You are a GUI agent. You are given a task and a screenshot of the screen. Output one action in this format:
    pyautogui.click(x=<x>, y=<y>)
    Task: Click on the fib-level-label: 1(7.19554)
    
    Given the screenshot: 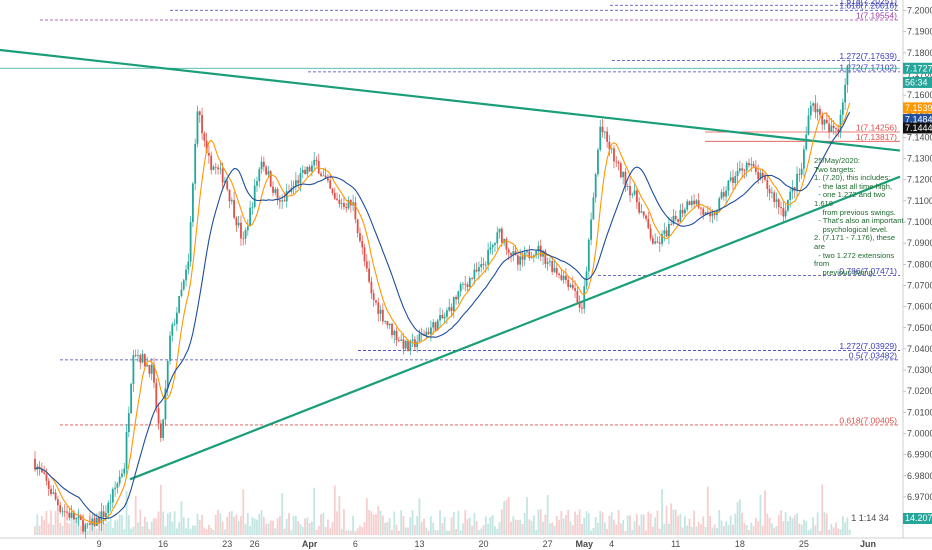 What is the action you would take?
    pyautogui.click(x=876, y=16)
    